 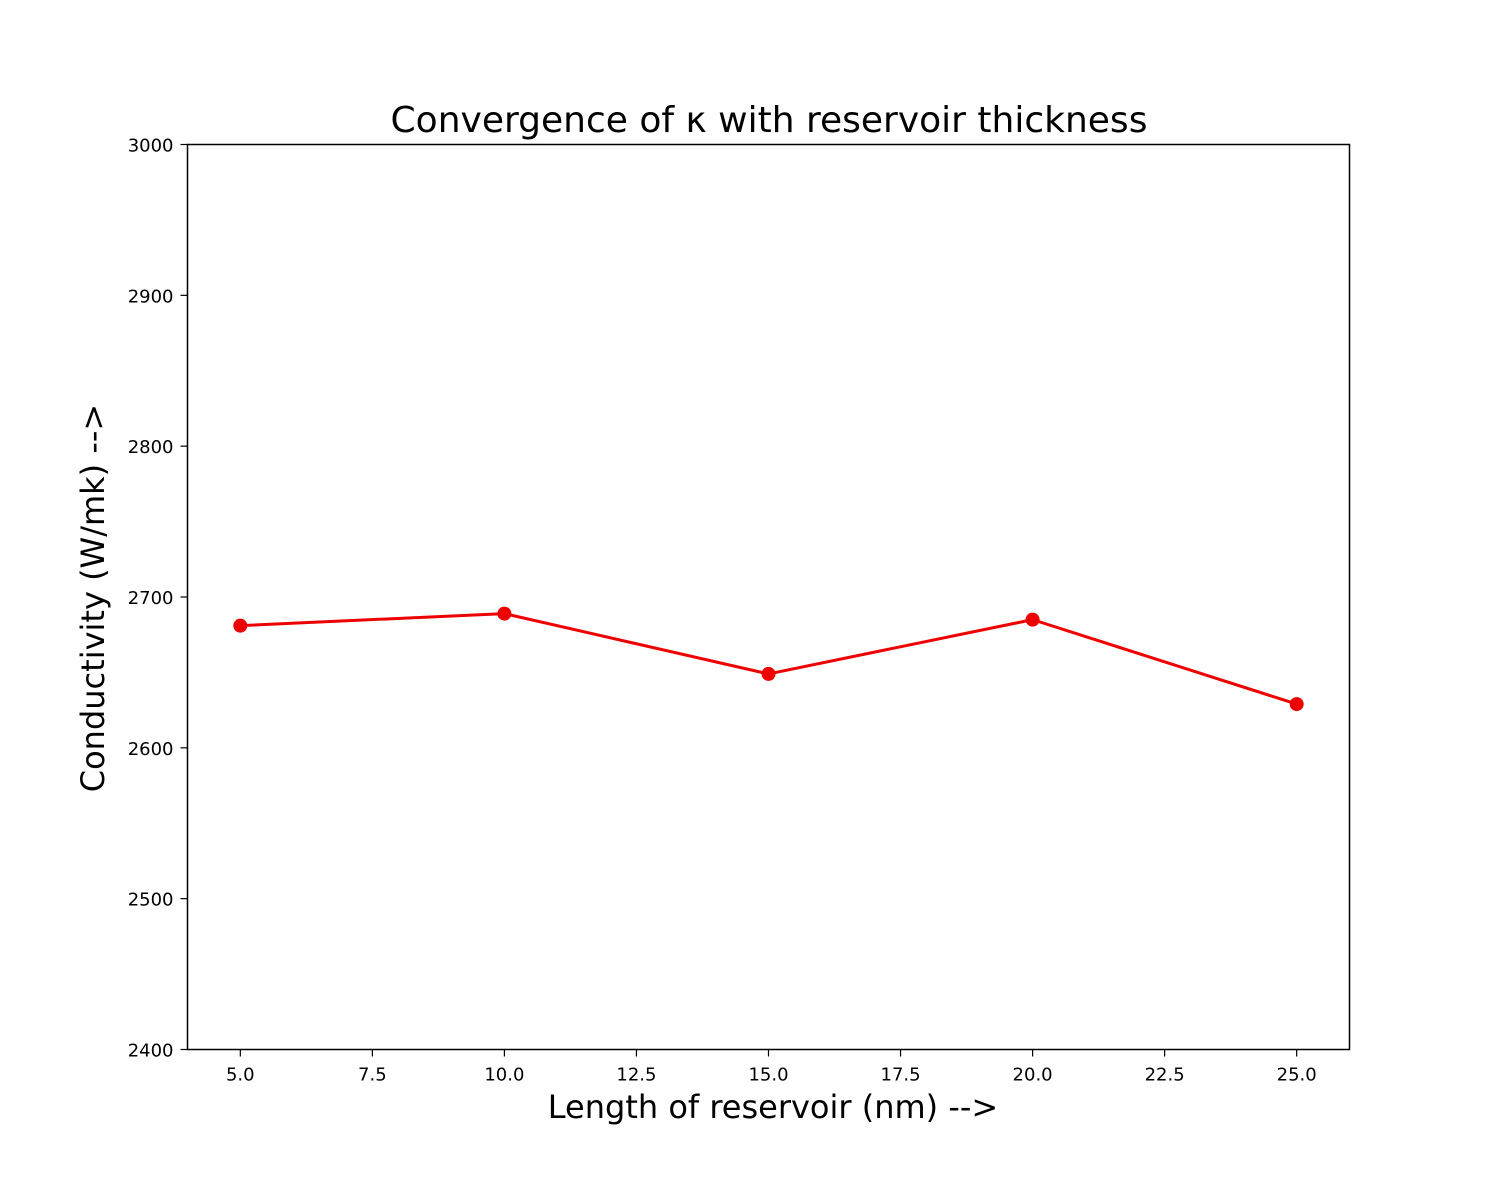 What do you see at coordinates (372, 1075) in the screenshot?
I see `x-tick-label: 7.5` at bounding box center [372, 1075].